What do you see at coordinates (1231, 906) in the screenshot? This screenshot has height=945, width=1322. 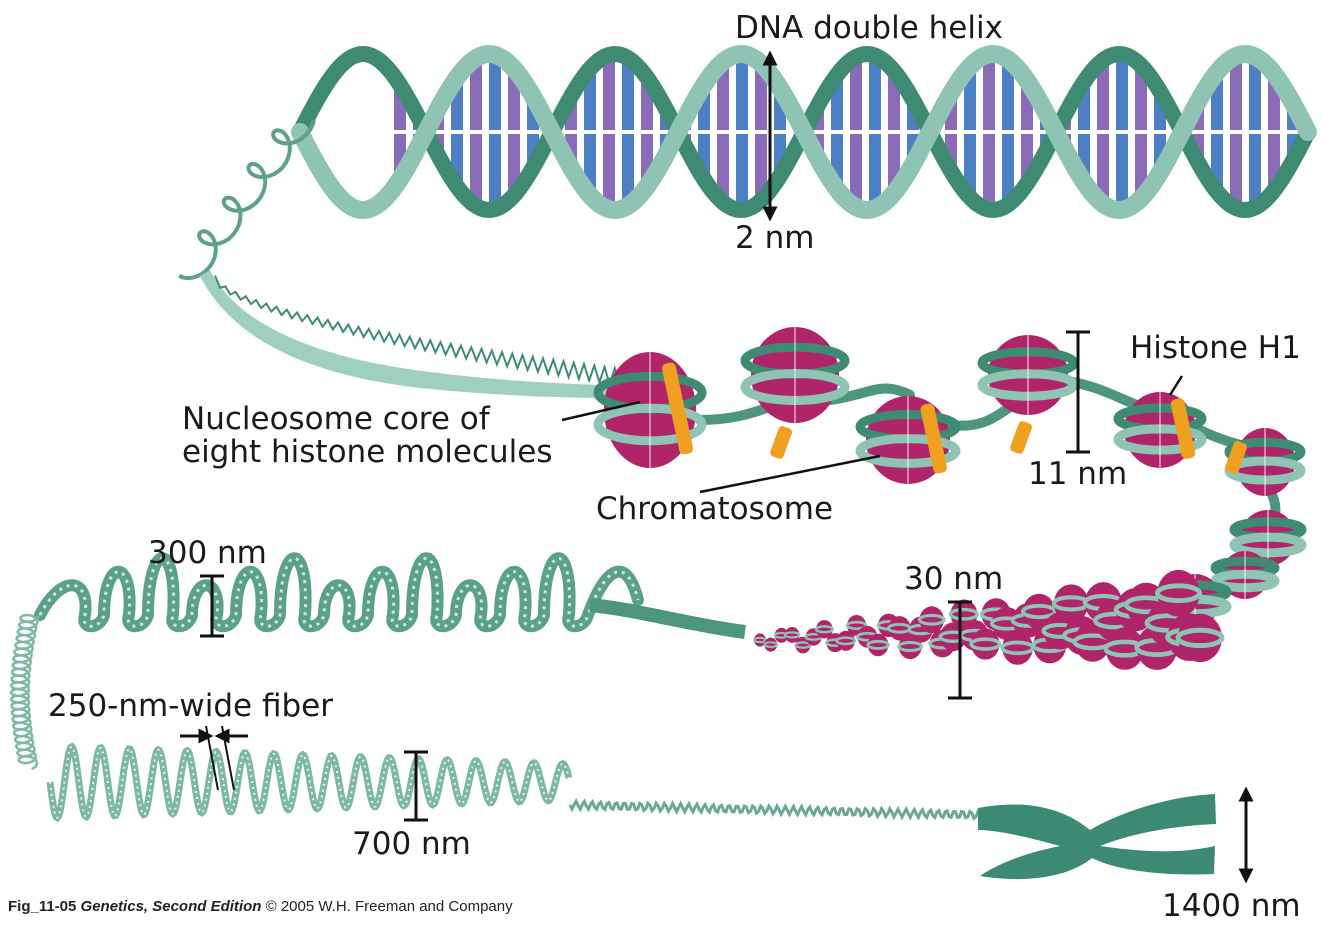 I see `label-1400nm: 1400 nm` at bounding box center [1231, 906].